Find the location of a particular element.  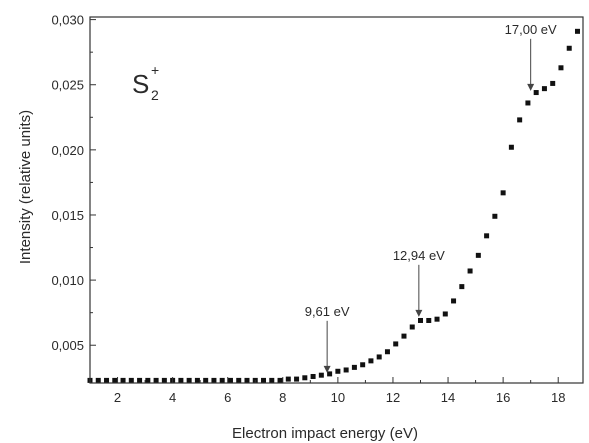

annotation-label: 9,61 eV is located at coordinates (327, 311).